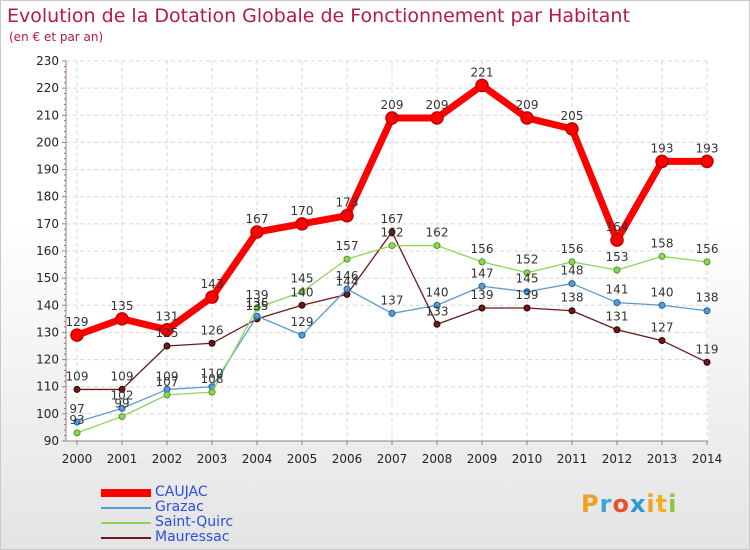 The height and width of the screenshot is (550, 750). Describe the element at coordinates (437, 459) in the screenshot. I see `x-tick-label: 2008` at that location.